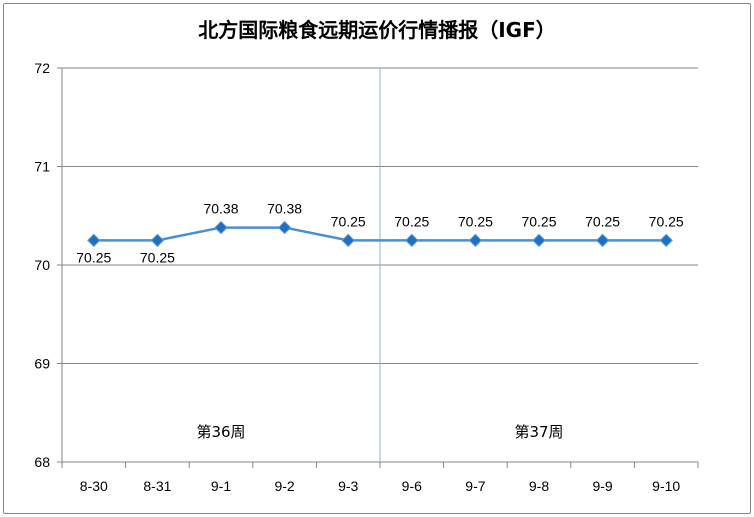 This screenshot has height=517, width=754. Describe the element at coordinates (94, 486) in the screenshot. I see `x-tick-label: 8-30` at that location.